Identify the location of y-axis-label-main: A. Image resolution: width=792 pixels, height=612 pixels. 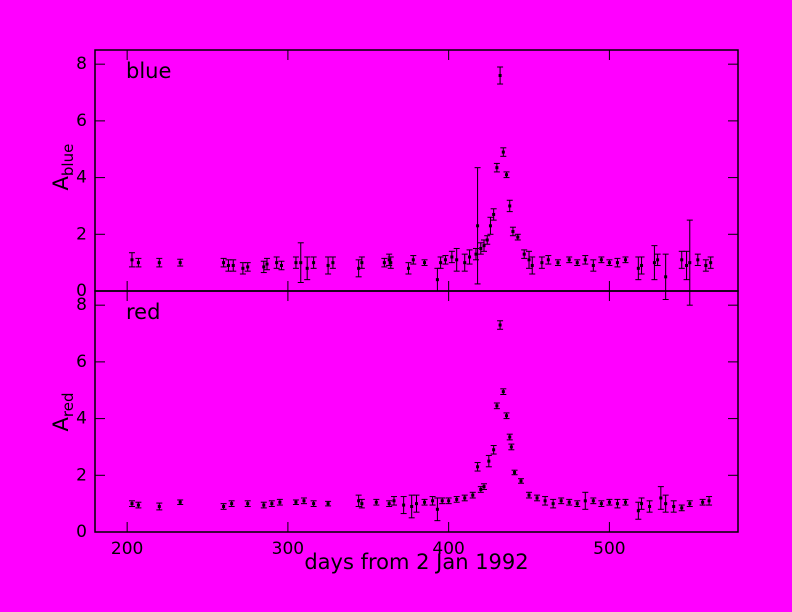
(61, 183).